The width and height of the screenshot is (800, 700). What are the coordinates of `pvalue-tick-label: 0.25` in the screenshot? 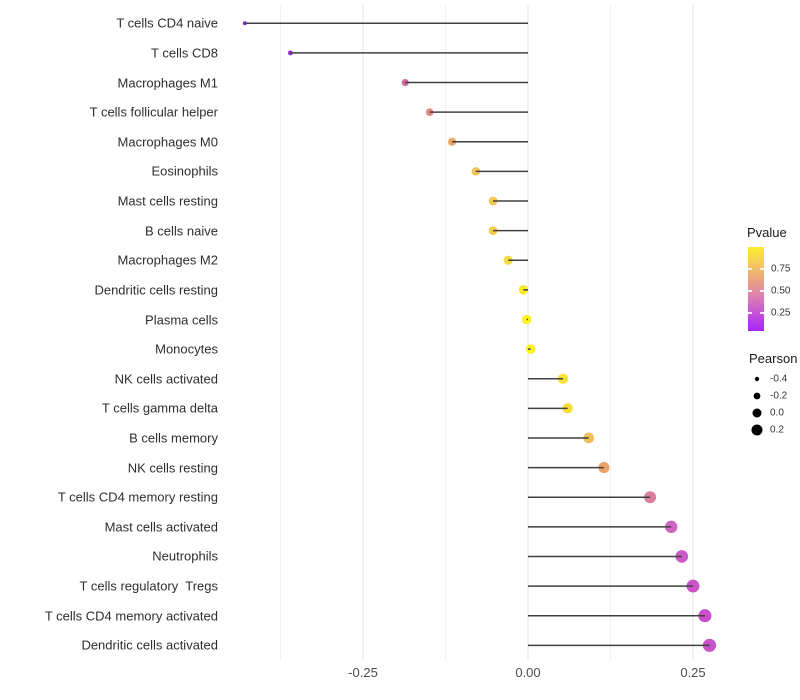 It's located at (781, 313).